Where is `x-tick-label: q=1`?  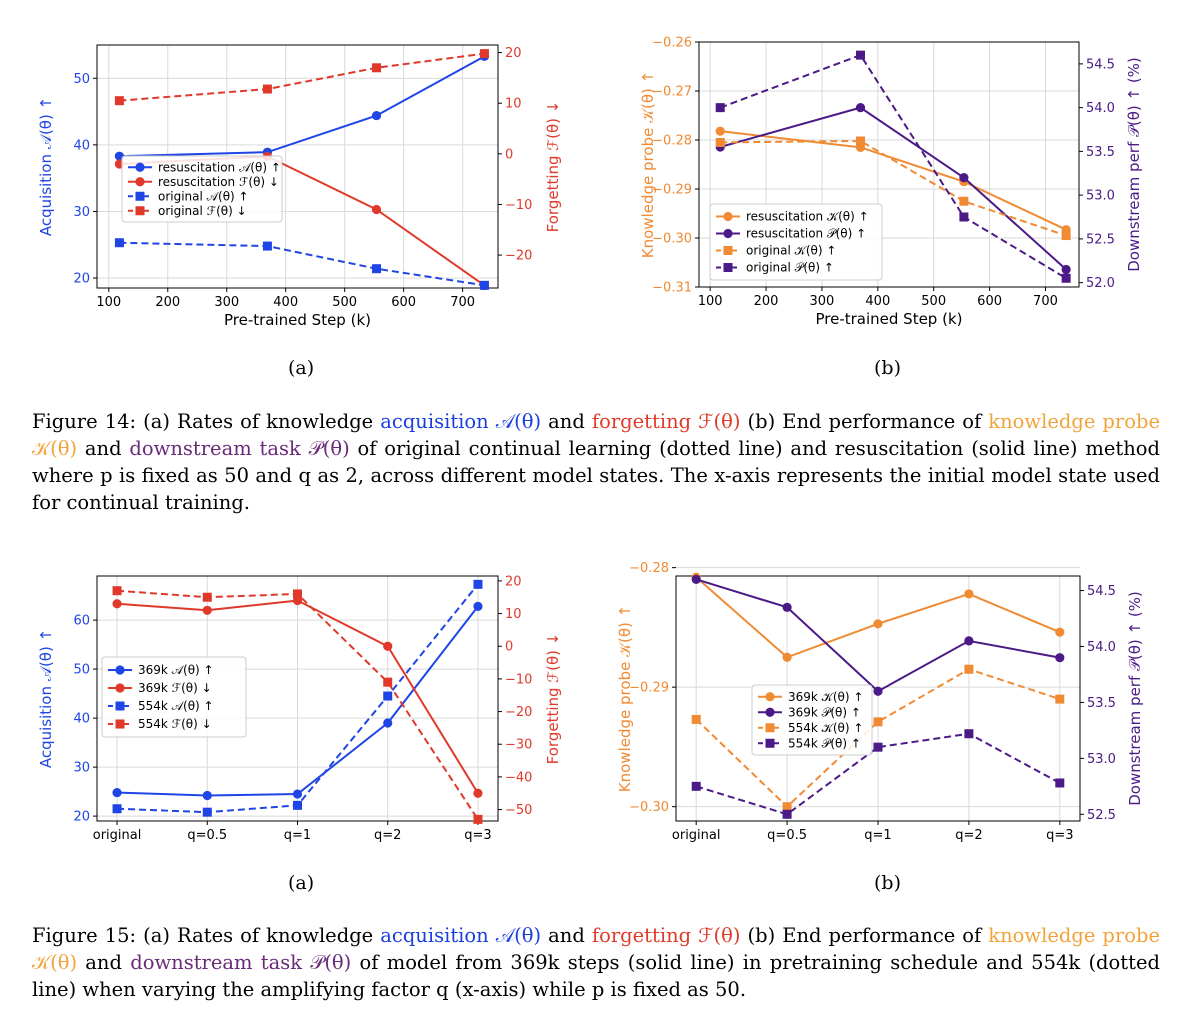
x-tick-label: q=1 is located at coordinates (877, 835).